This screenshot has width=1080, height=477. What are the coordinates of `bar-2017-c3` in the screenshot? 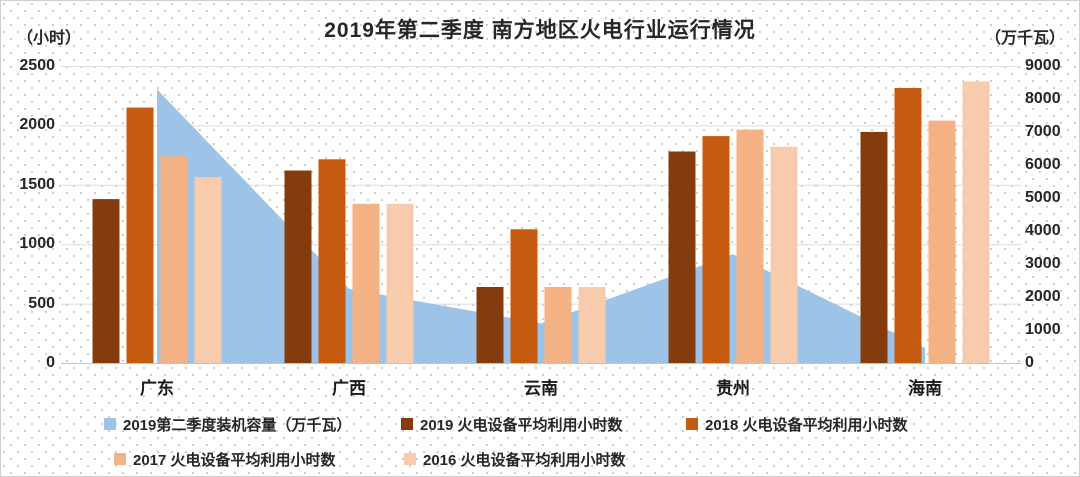 It's located at (750, 246).